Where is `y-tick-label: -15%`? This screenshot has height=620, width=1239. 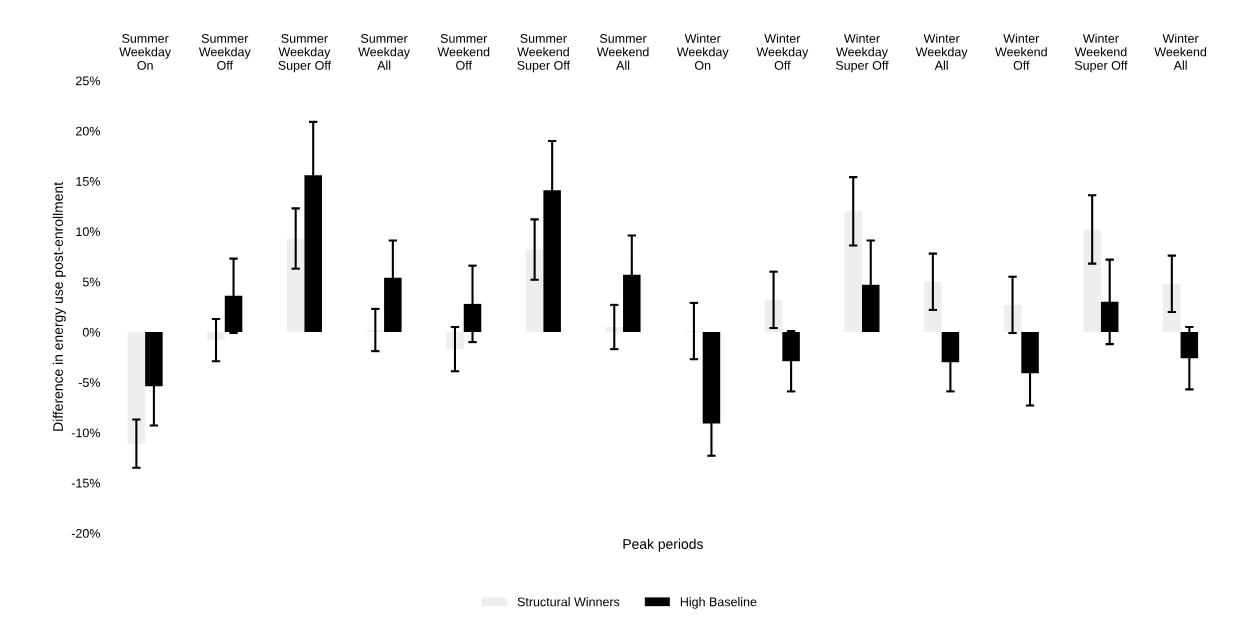
y-tick-label: -15% is located at coordinates (86, 483).